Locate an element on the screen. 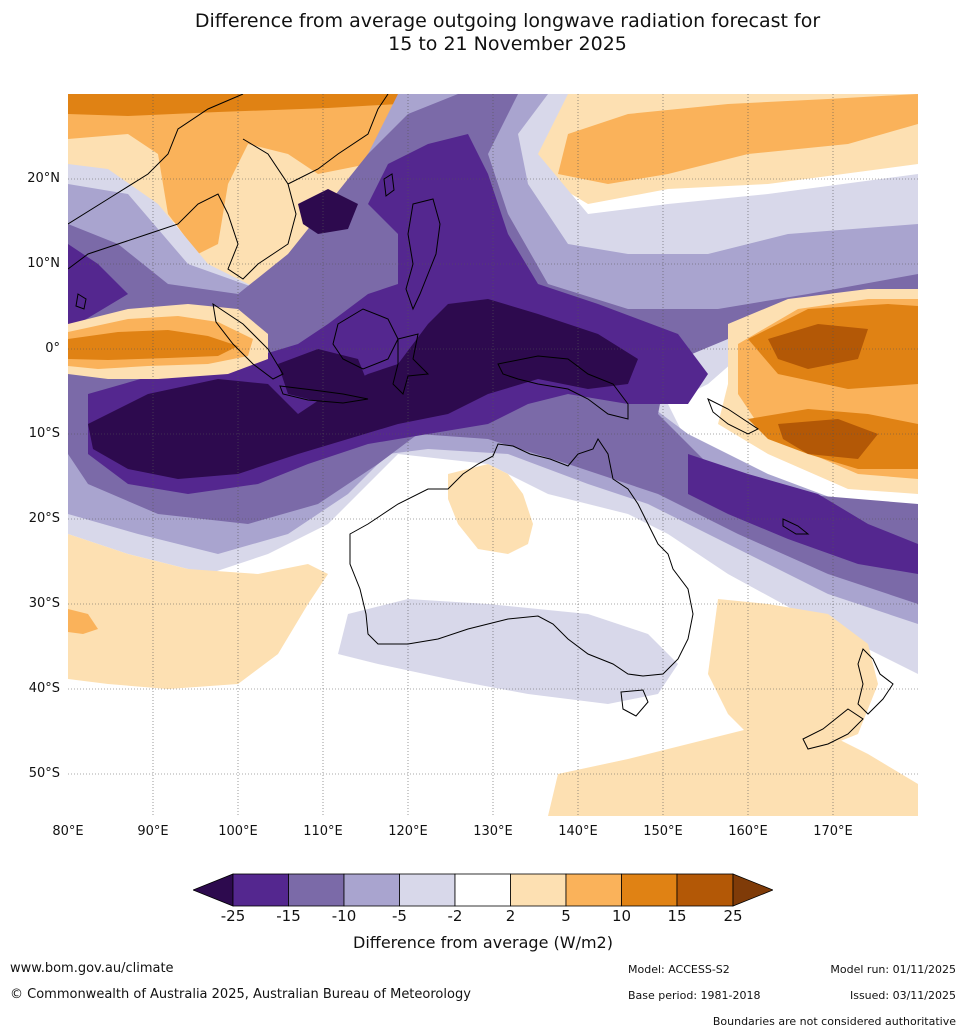 The width and height of the screenshot is (965, 1035). region-pos-southern-ocean is located at coordinates (733, 770).